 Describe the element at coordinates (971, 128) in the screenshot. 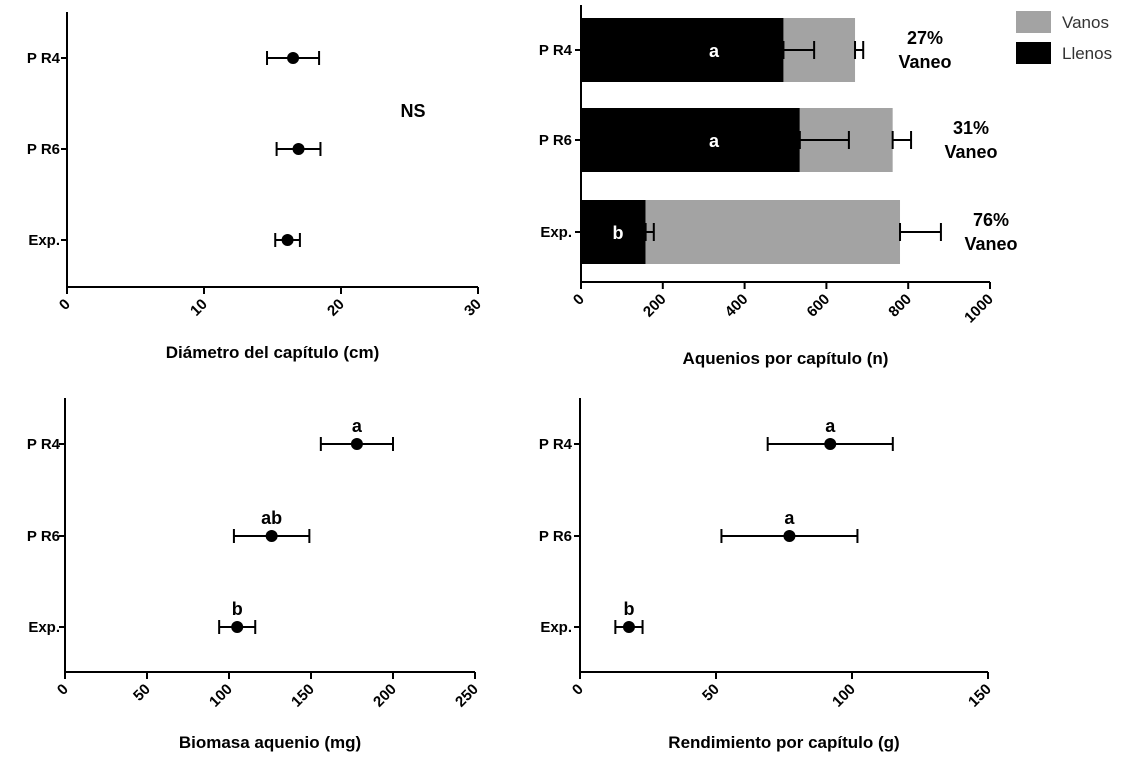

I see `vaneo-percent: 31%` at that location.